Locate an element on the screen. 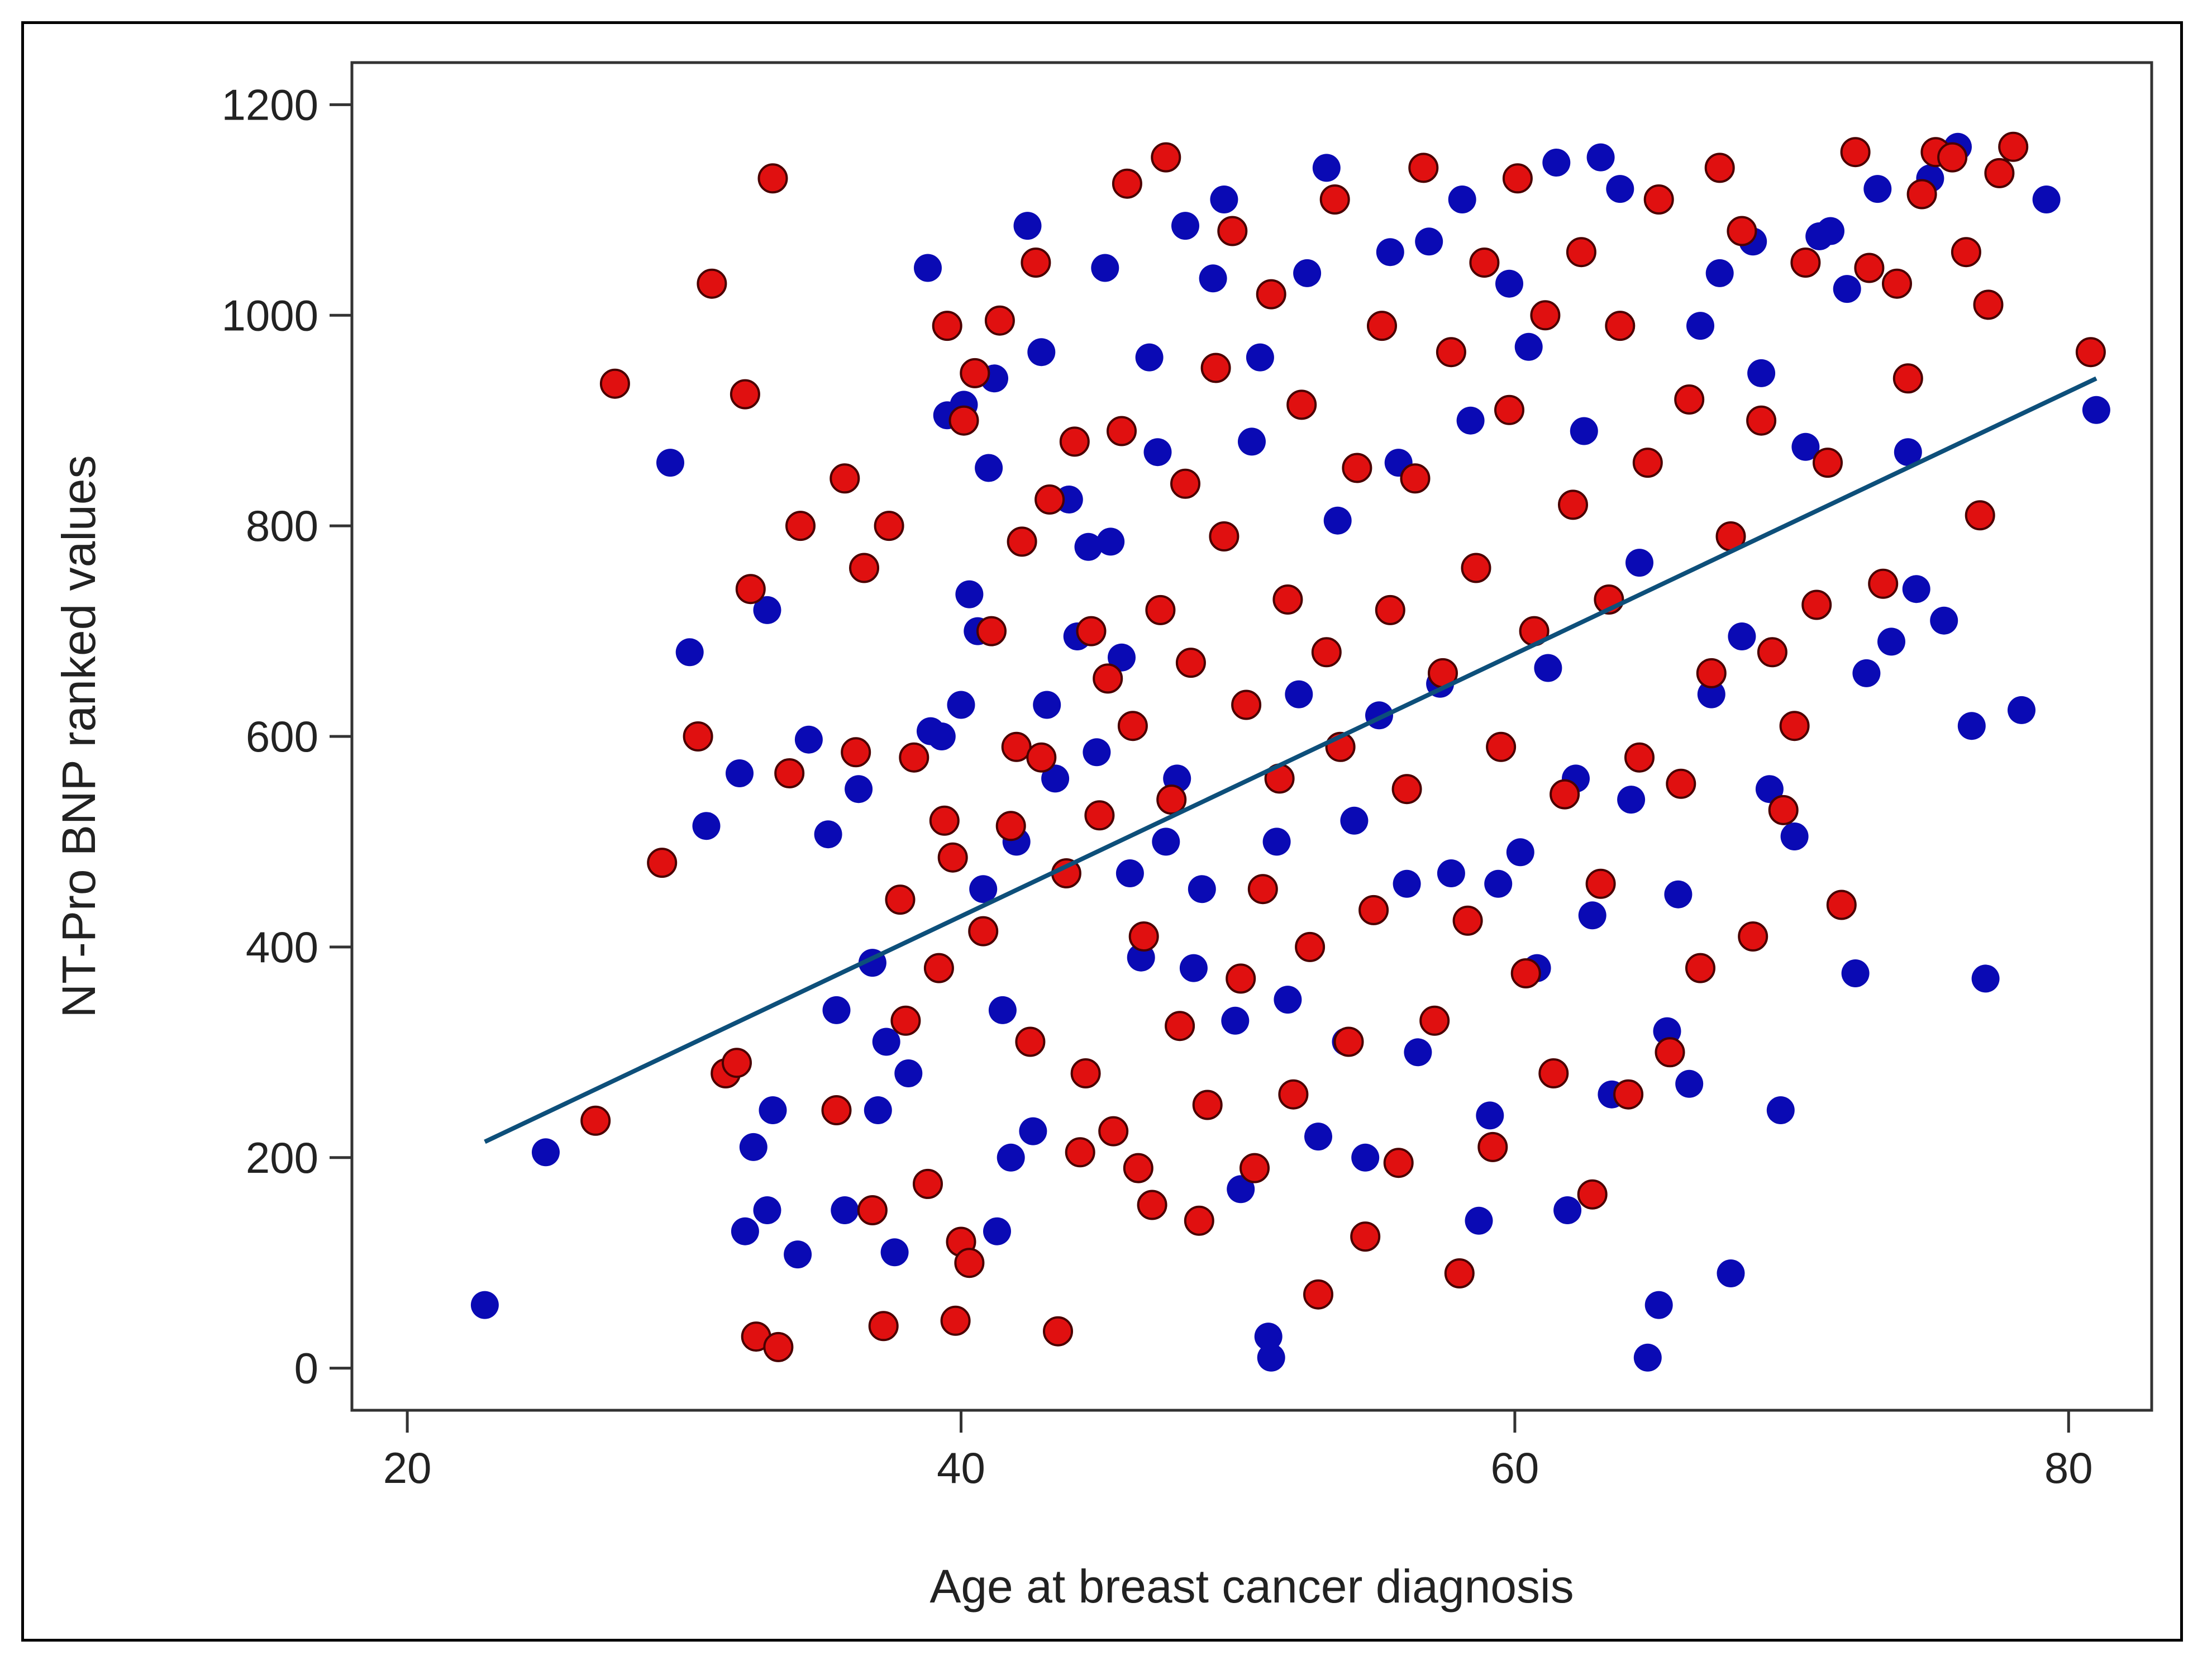 This screenshot has width=2212, height=1674. x-tick-label-40: 40 is located at coordinates (961, 1467).